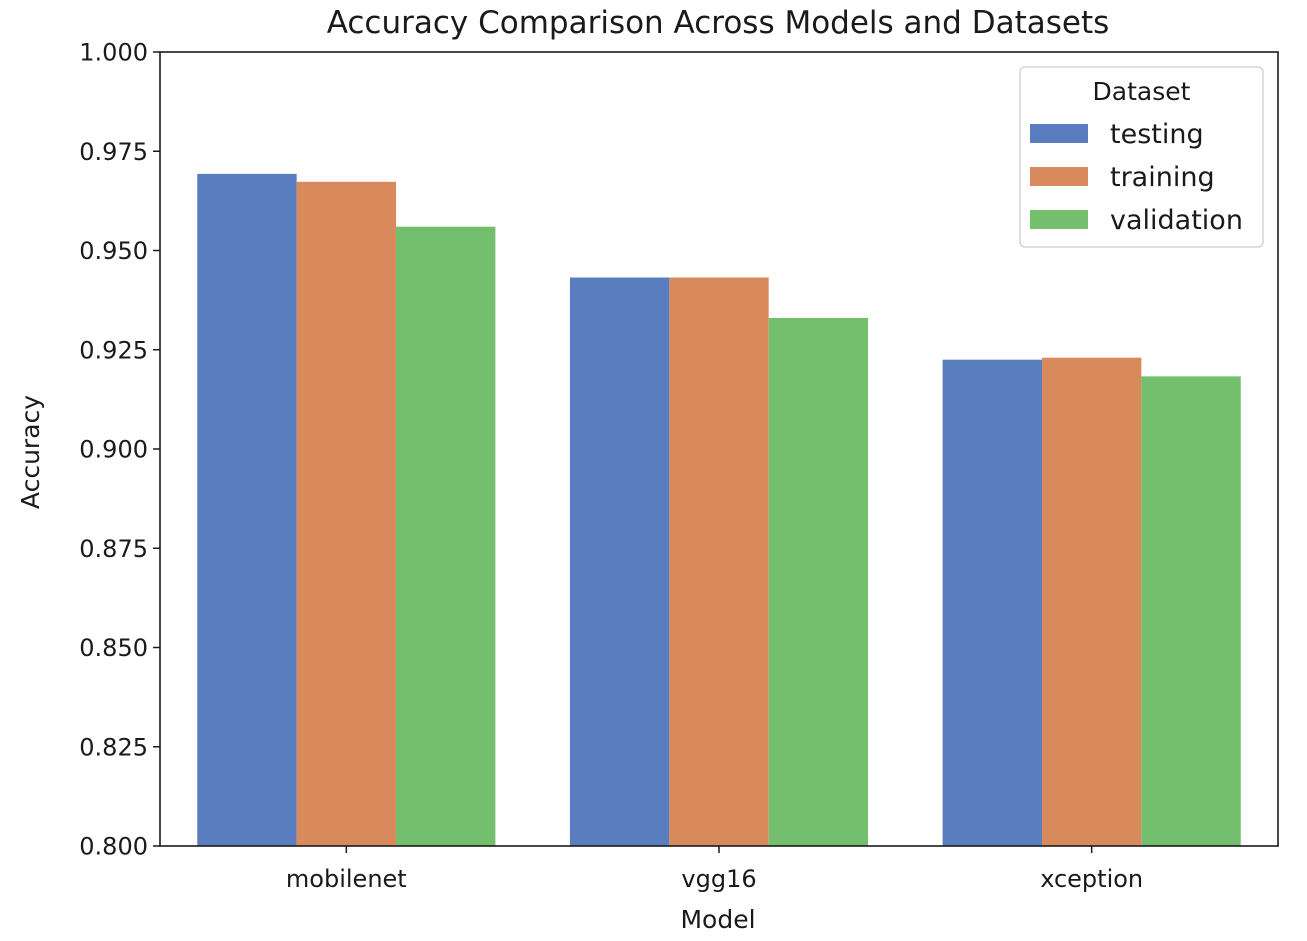 This screenshot has width=1307, height=941. What do you see at coordinates (346, 513) in the screenshot?
I see `bar-mobilenet-training` at bounding box center [346, 513].